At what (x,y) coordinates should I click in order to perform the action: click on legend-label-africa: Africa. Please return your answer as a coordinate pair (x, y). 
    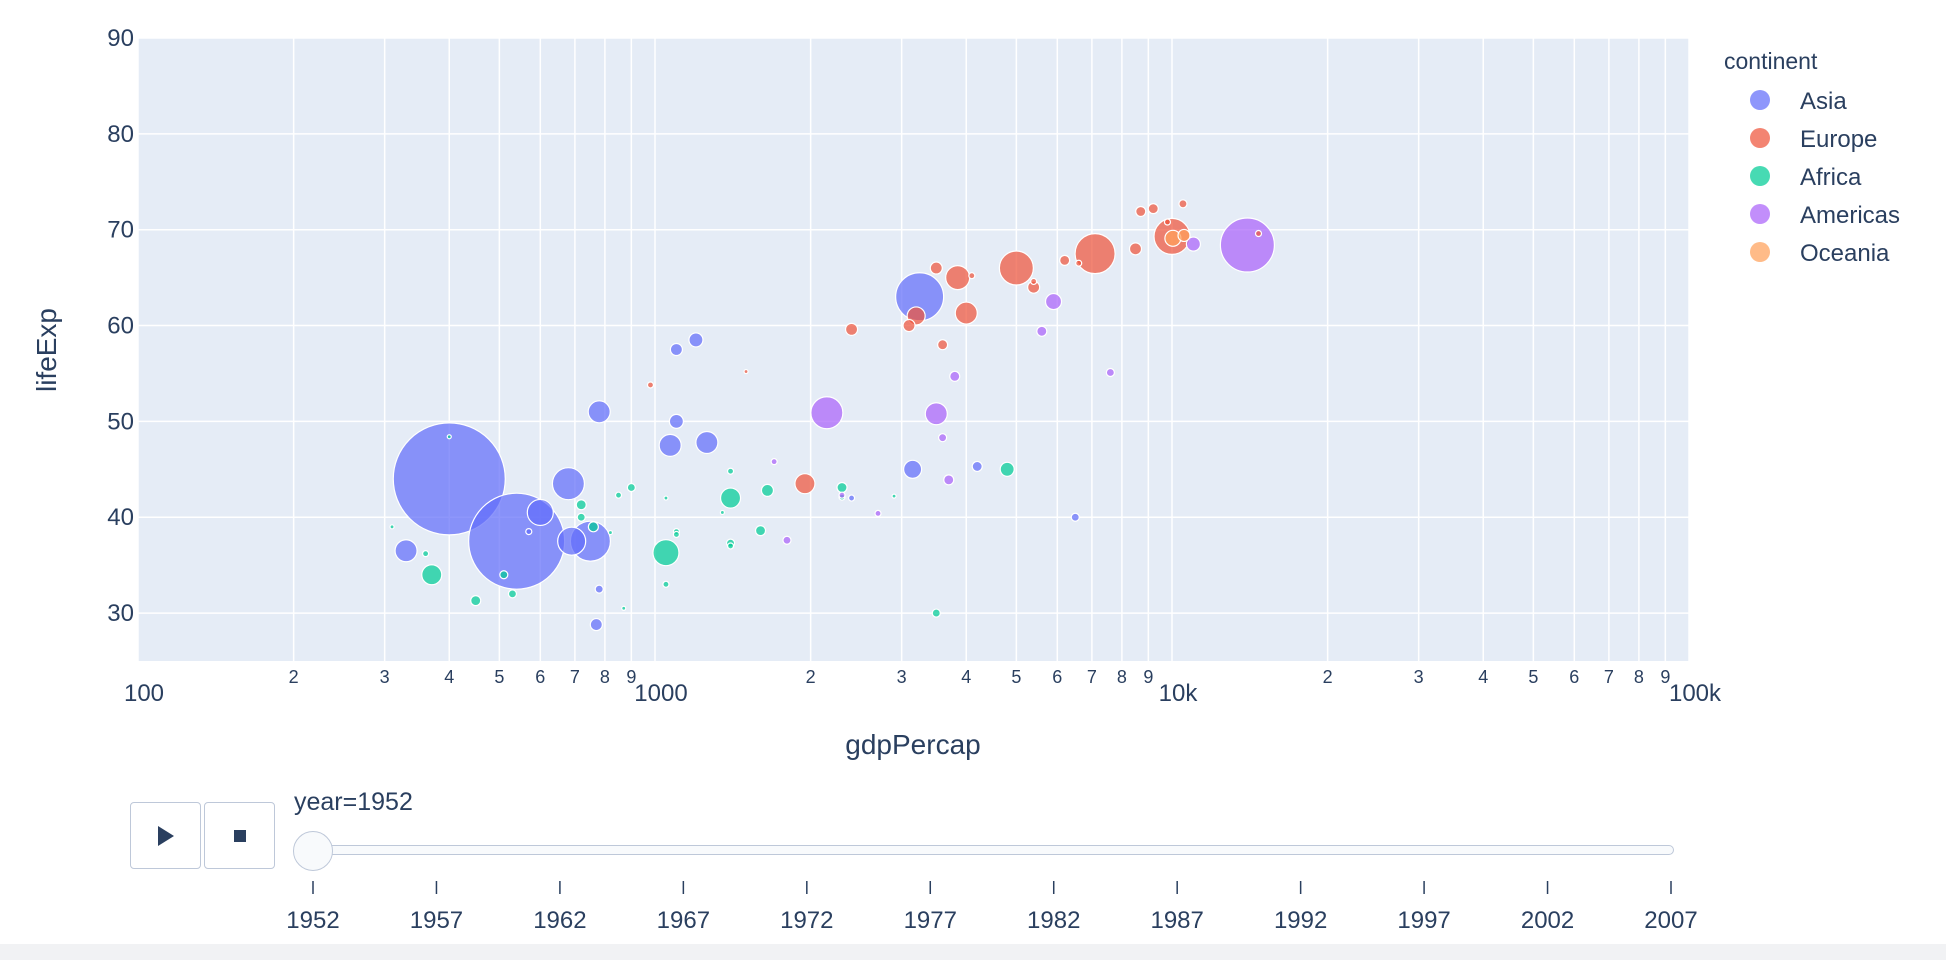
    Looking at the image, I should click on (1831, 177).